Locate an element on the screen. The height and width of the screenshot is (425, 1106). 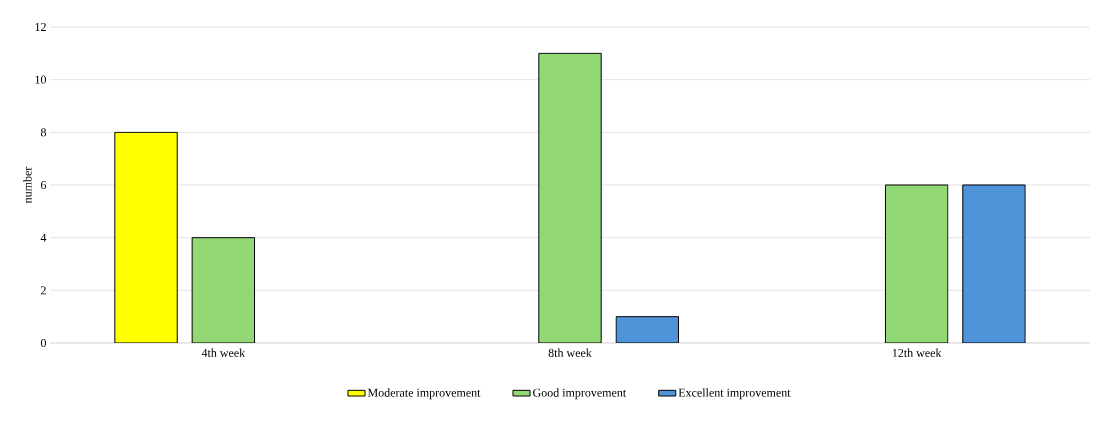
x-tick-label: 12th week is located at coordinates (917, 352).